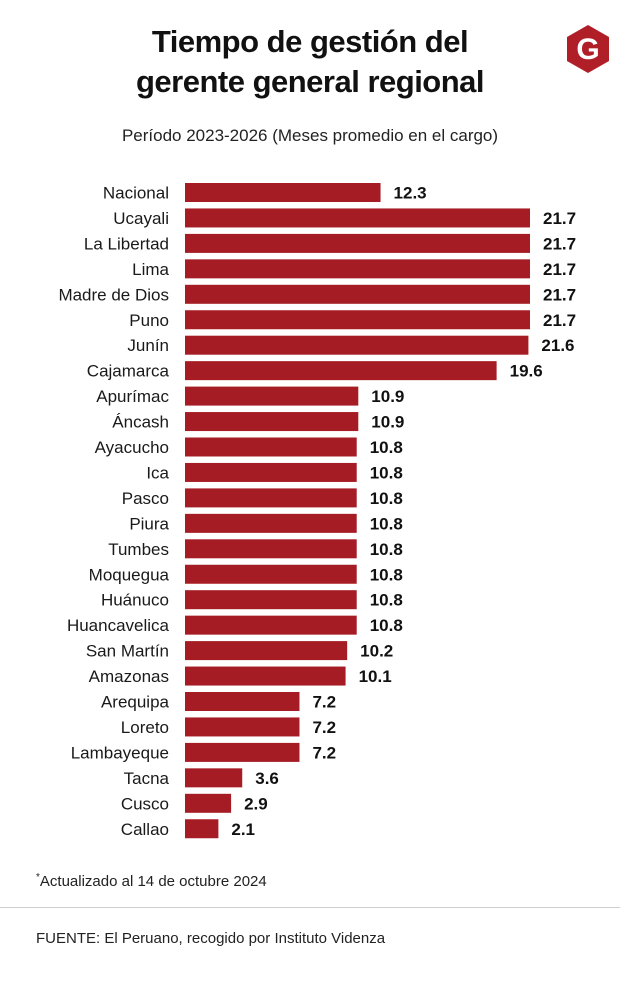 The image size is (620, 992). What do you see at coordinates (145, 498) in the screenshot?
I see `category-label: Pasco` at bounding box center [145, 498].